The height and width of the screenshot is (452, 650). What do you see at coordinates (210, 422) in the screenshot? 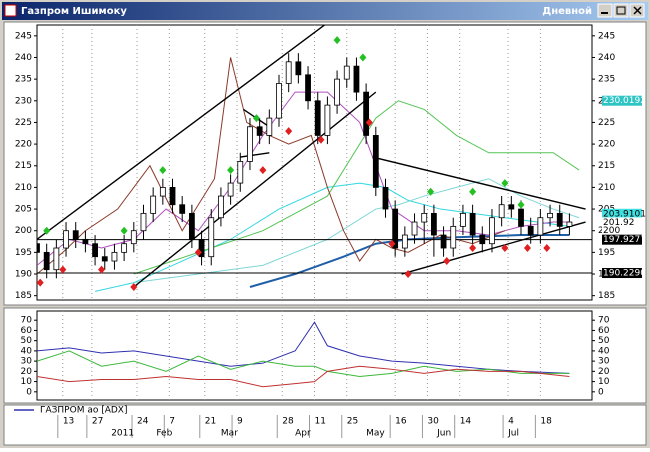
I see `x-tick-label: 21` at bounding box center [210, 422].